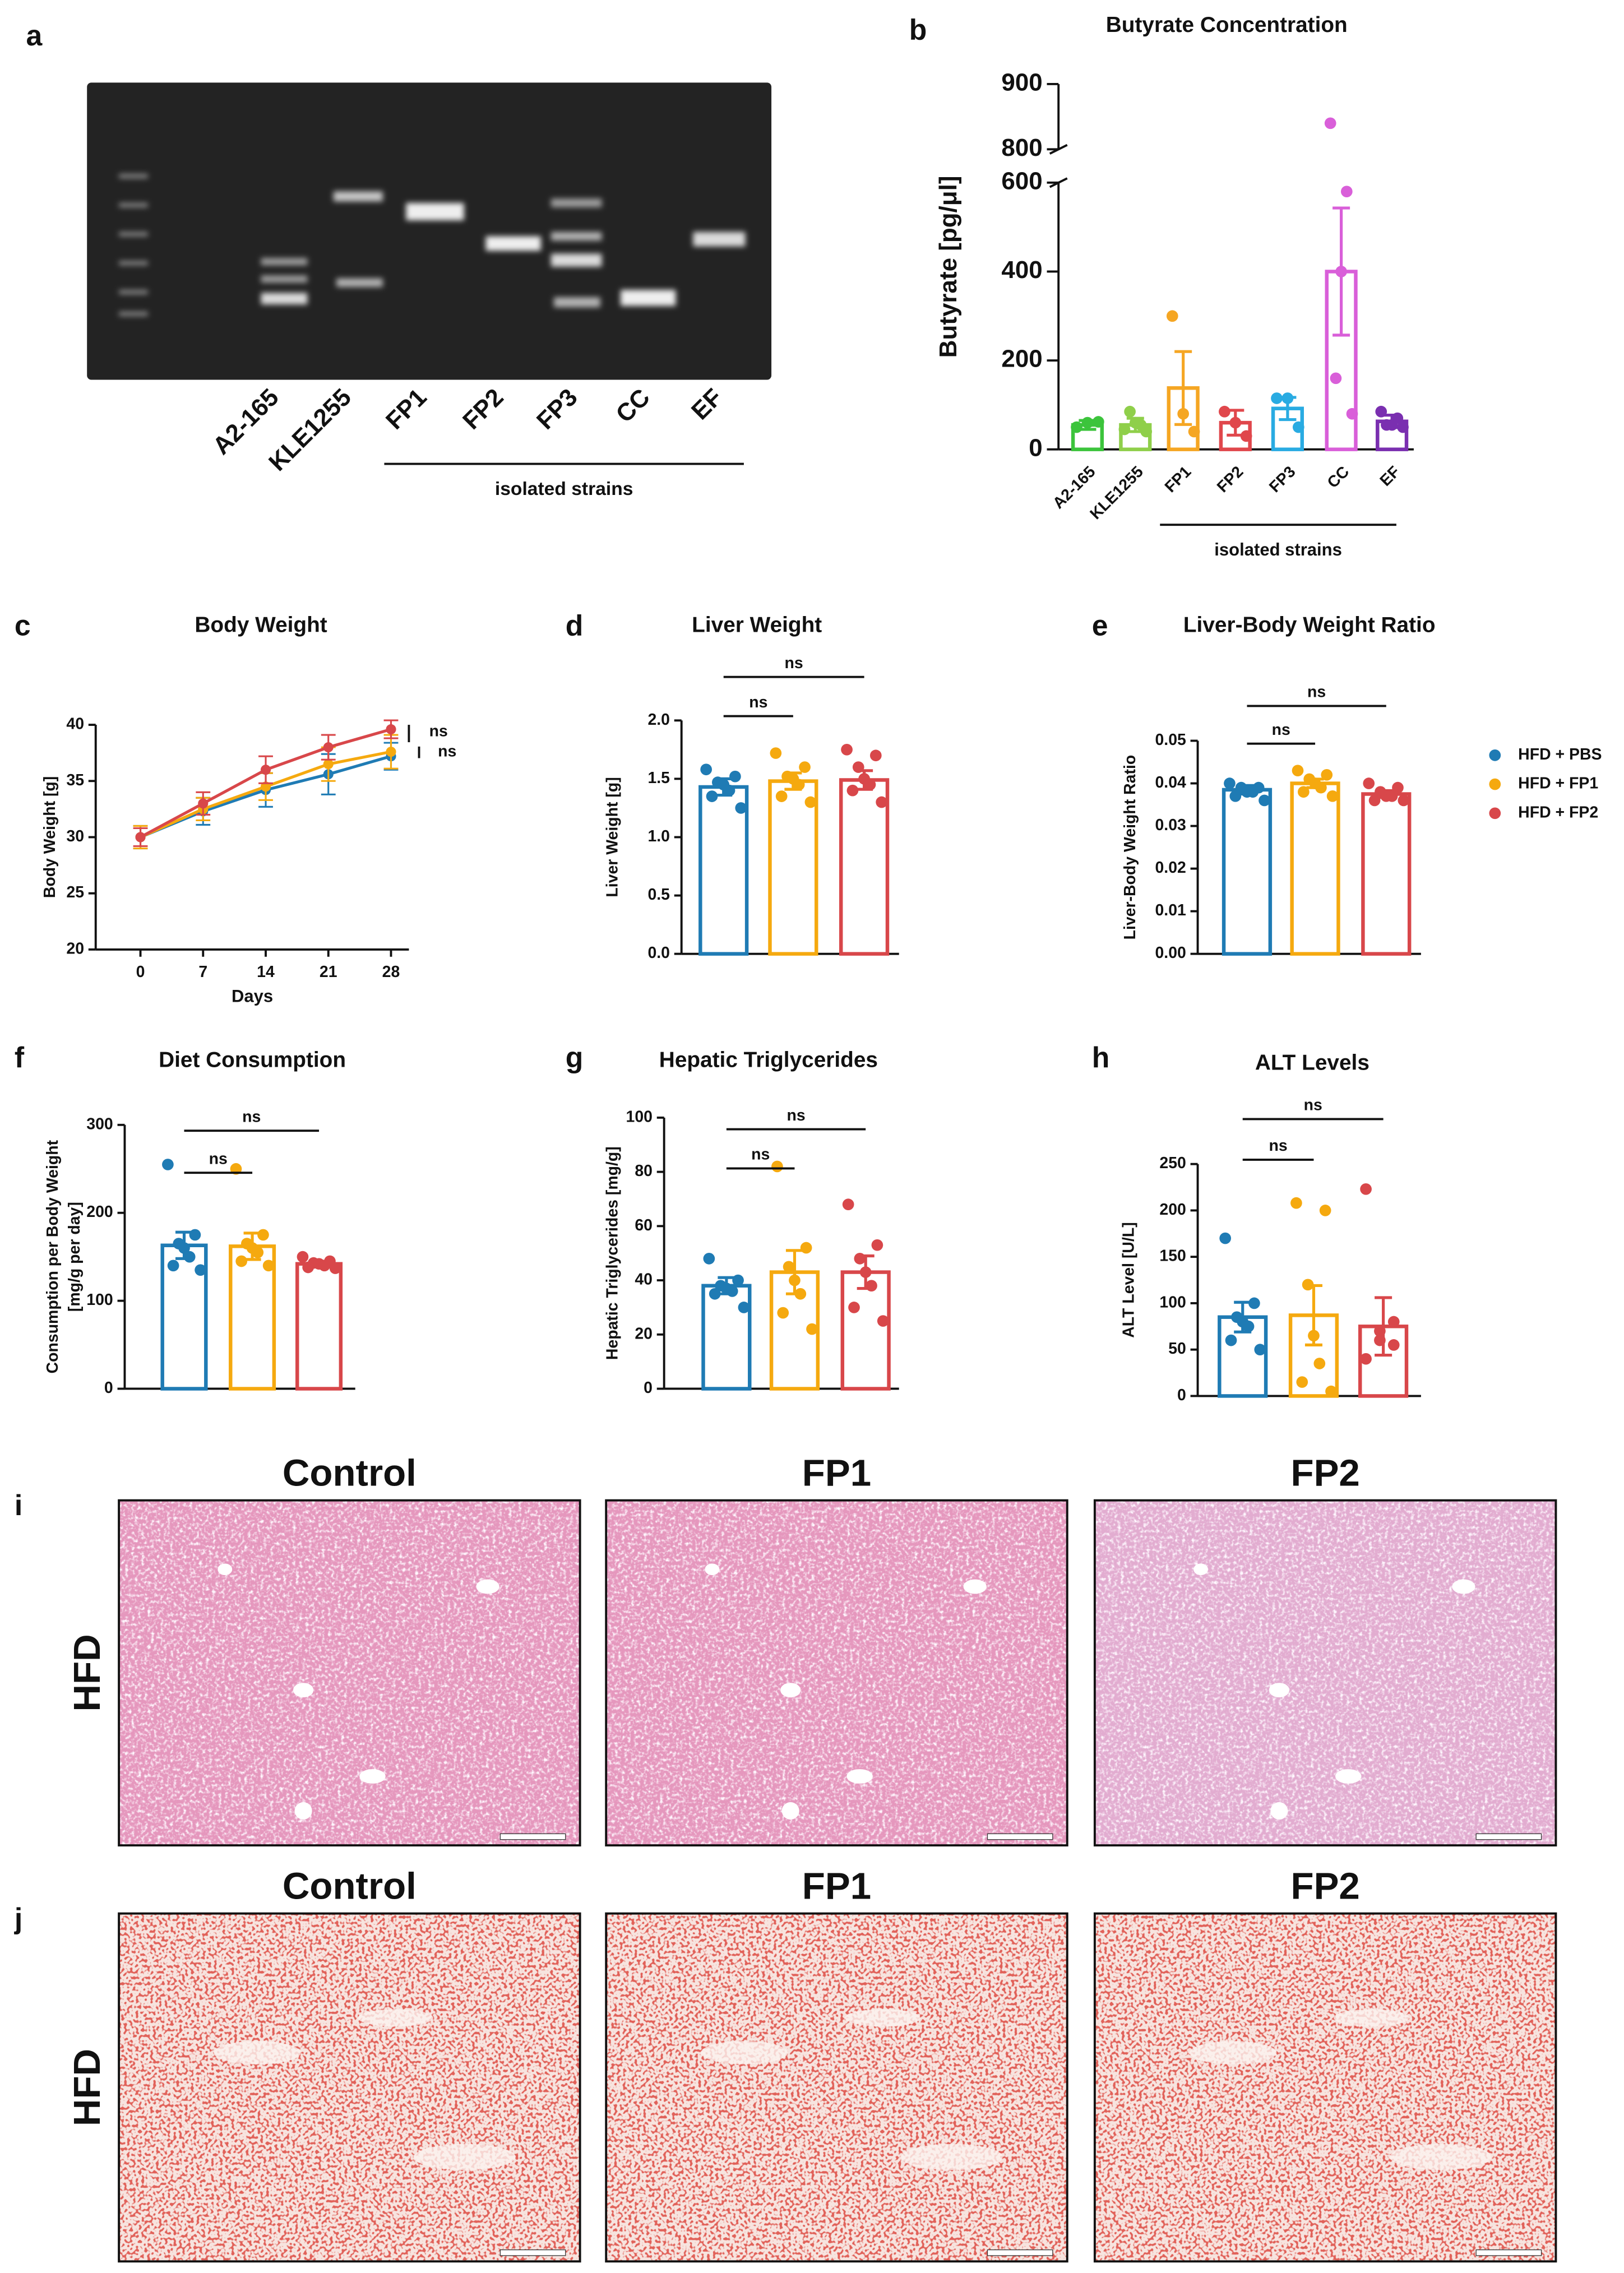  What do you see at coordinates (1101, 1057) in the screenshot?
I see `panel-letter: h` at bounding box center [1101, 1057].